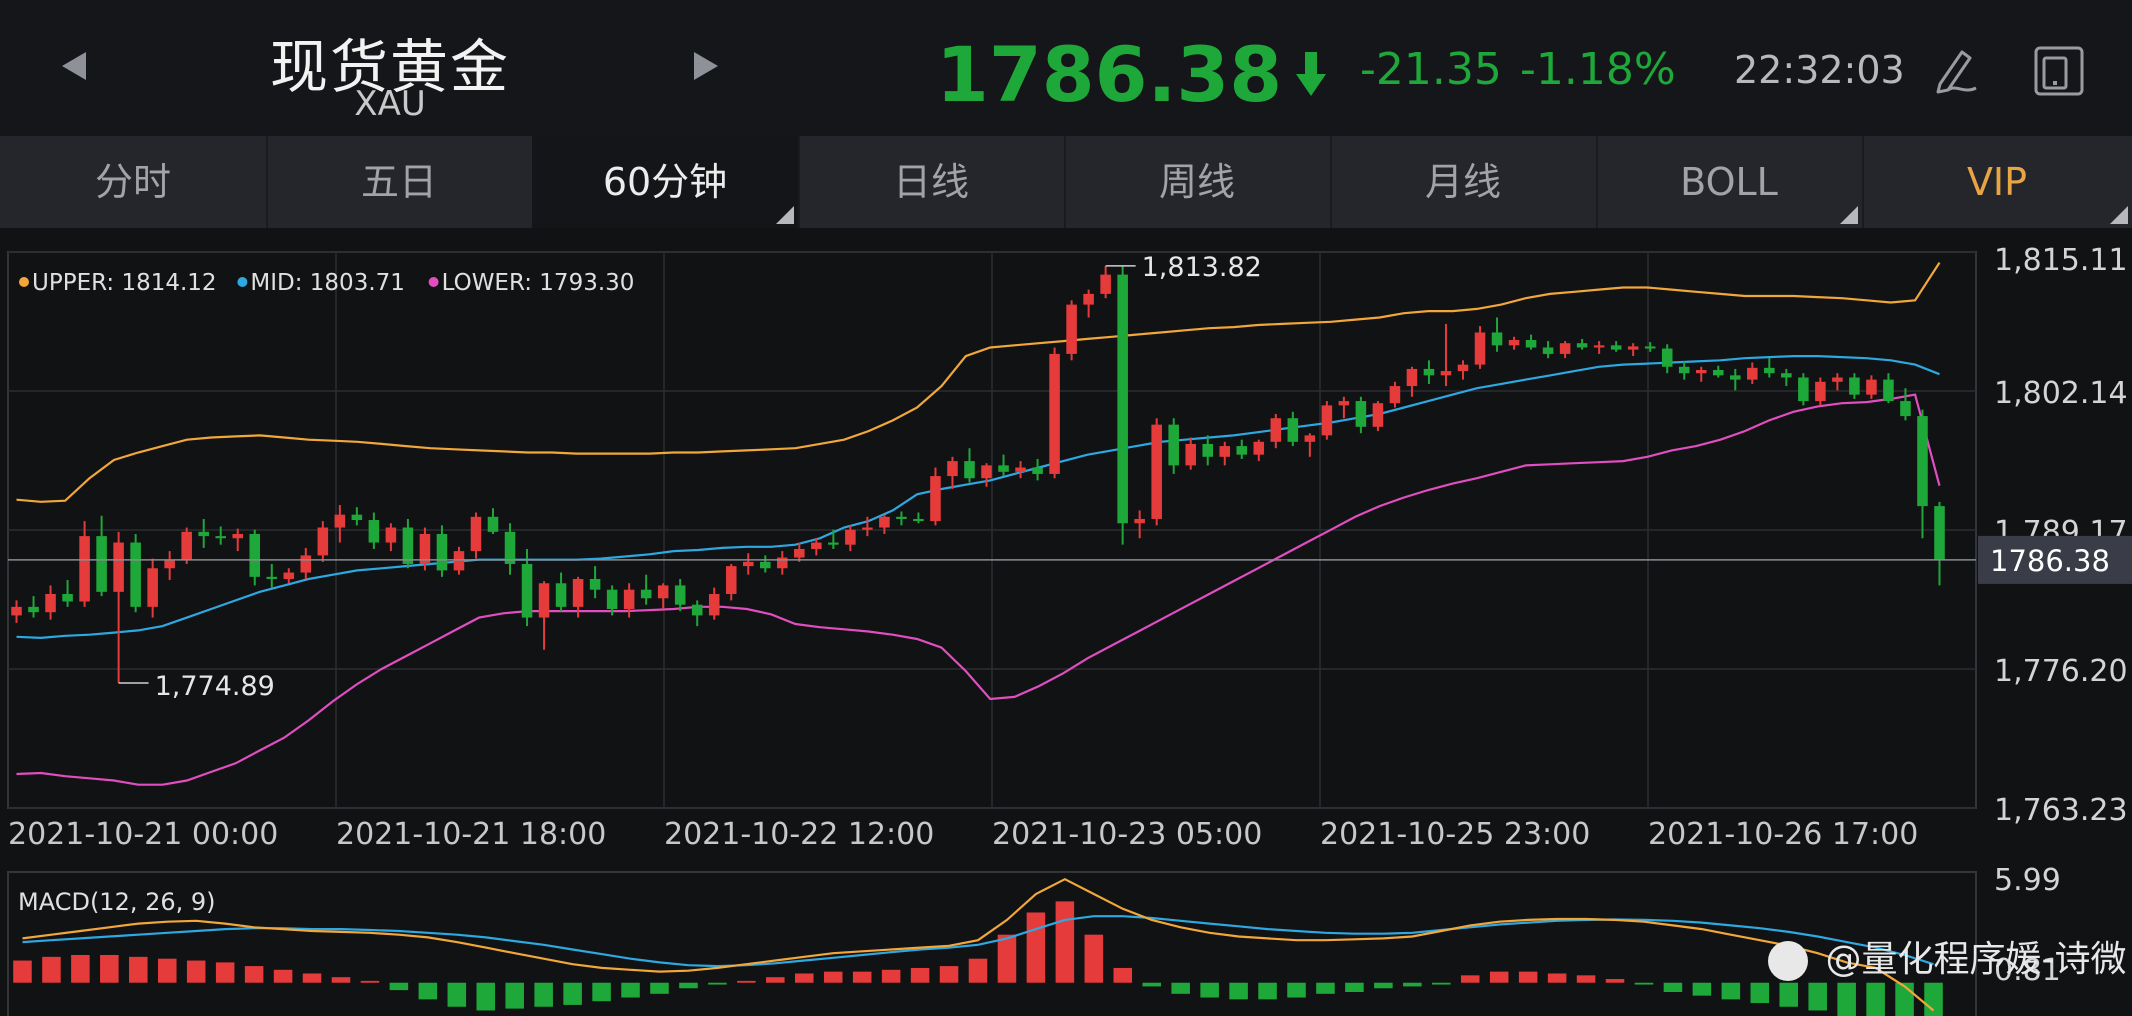 This screenshot has height=1016, width=2132. Describe the element at coordinates (1311, 74) in the screenshot. I see `down-arrow-icon` at that location.